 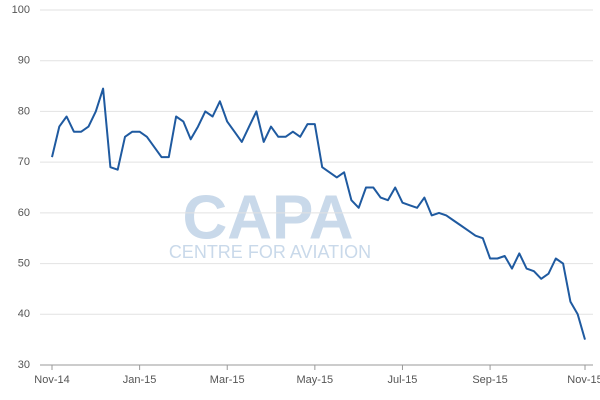 I want to click on x-tick-label: May-15, so click(x=315, y=380).